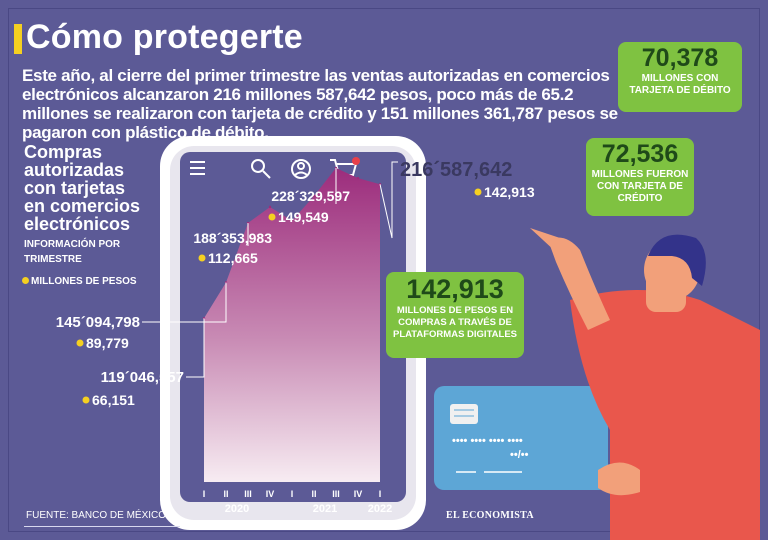  I want to click on title-accent-bar, so click(18, 39).